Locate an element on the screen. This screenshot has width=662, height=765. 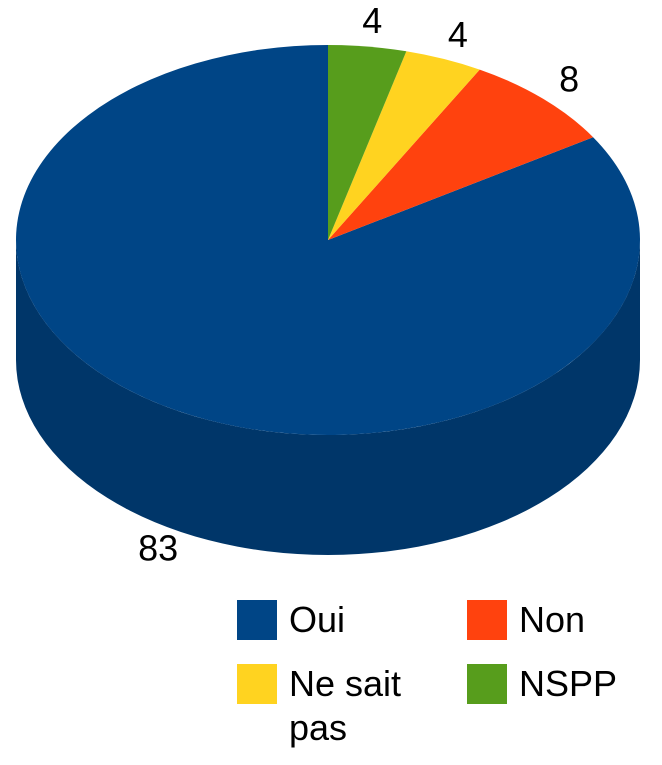
data-label: 83 is located at coordinates (158, 547).